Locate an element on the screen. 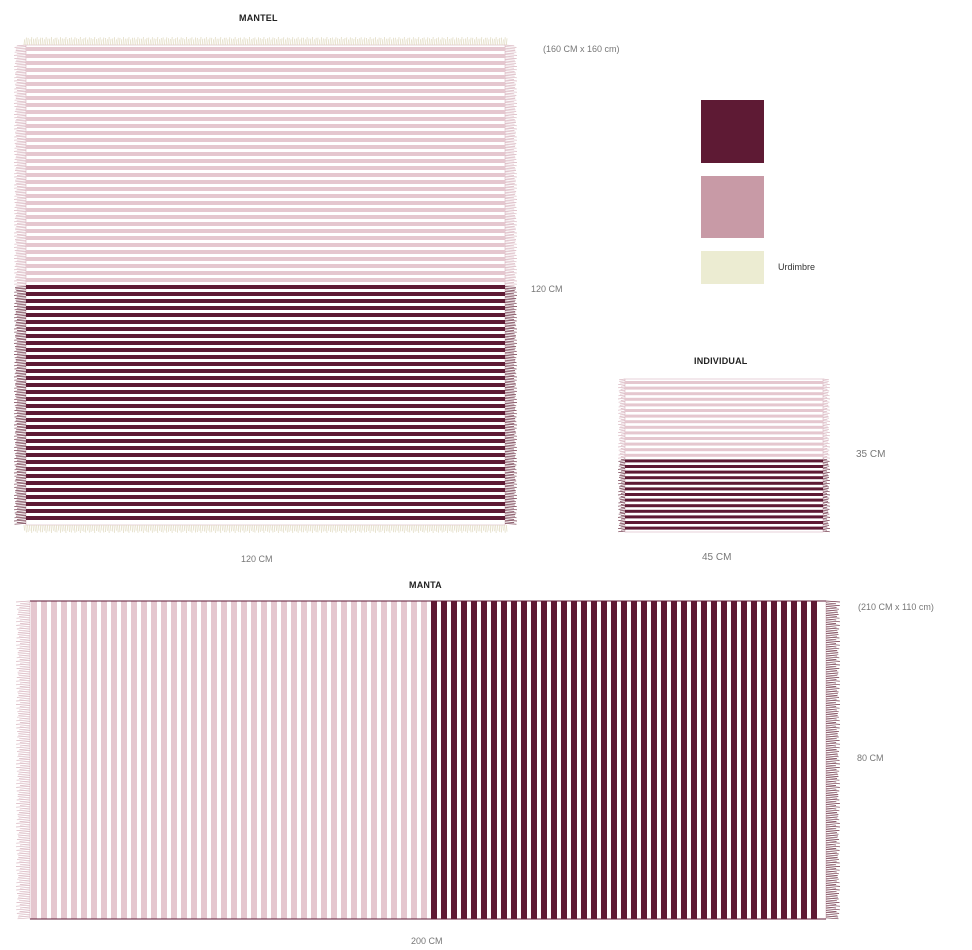 Image resolution: width=972 pixels, height=950 pixels. individual-height-label: 35 CM is located at coordinates (871, 454).